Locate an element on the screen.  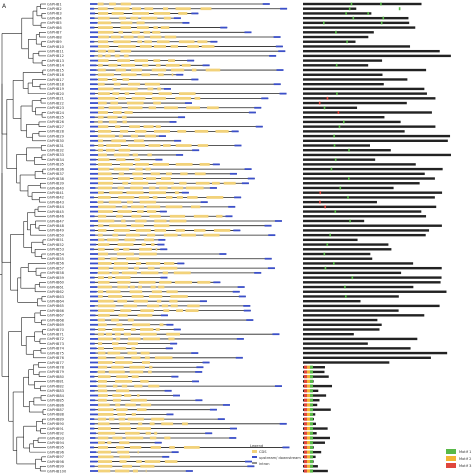
gene-label: GhPHB45 is located at coordinates (55, 212).